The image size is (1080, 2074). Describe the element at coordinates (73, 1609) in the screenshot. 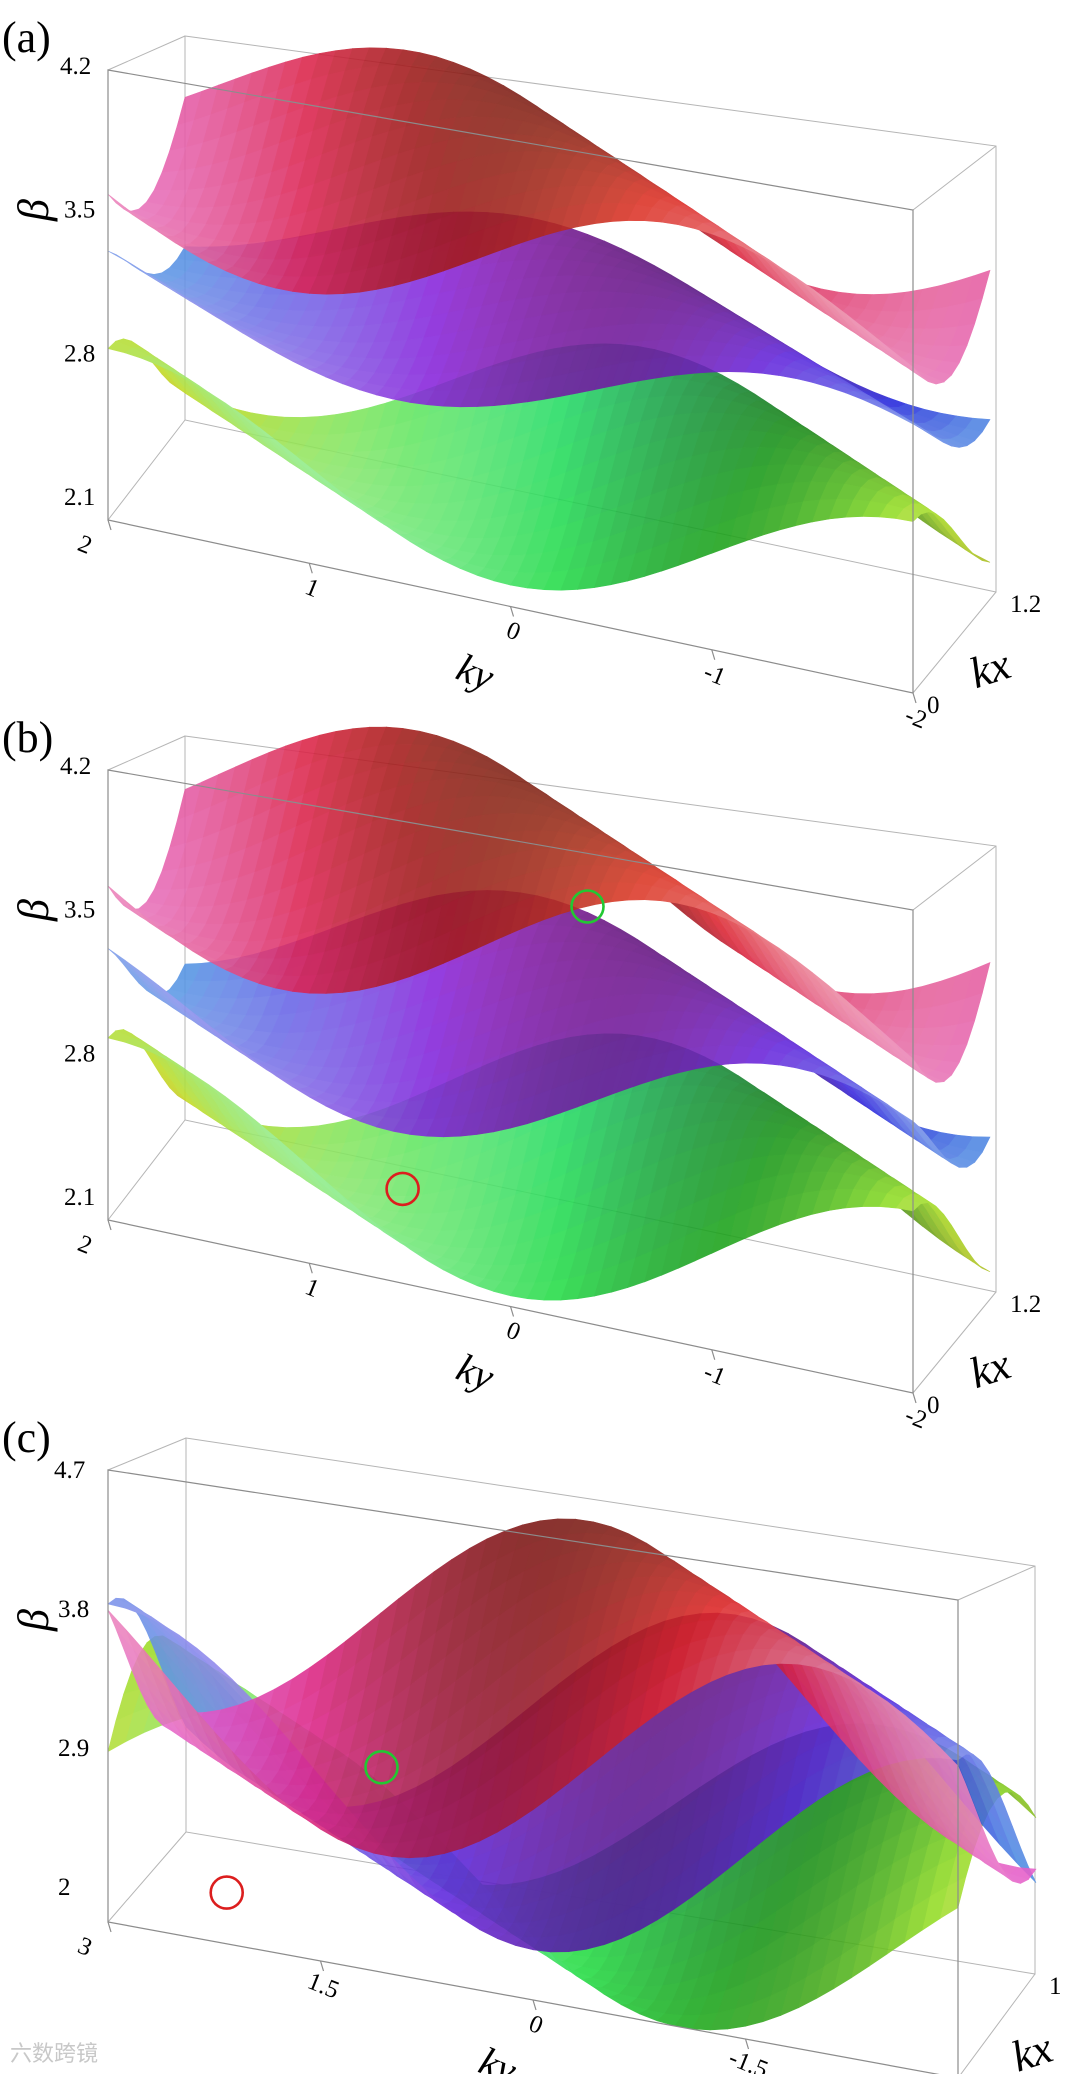

I see `z-tick-label: 3.8` at that location.